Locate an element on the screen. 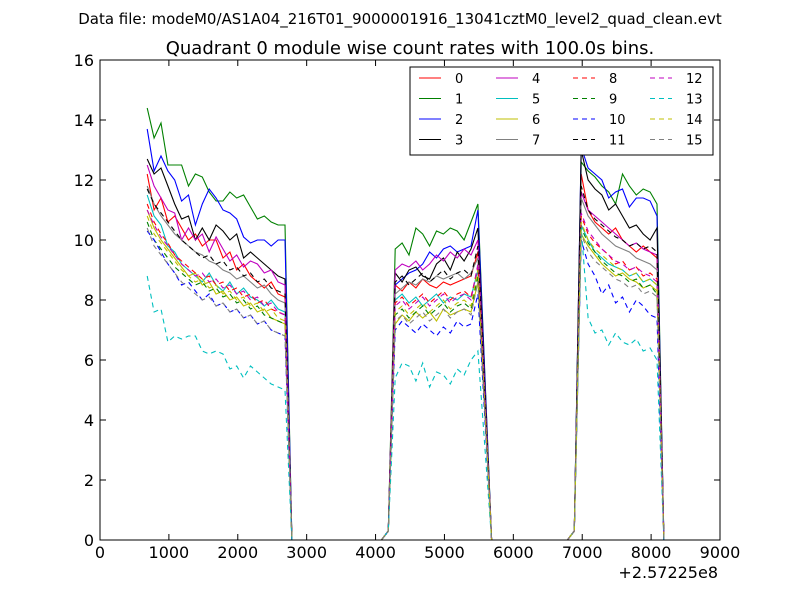 The image size is (800, 600). legend-label-13: 13 is located at coordinates (694, 100).